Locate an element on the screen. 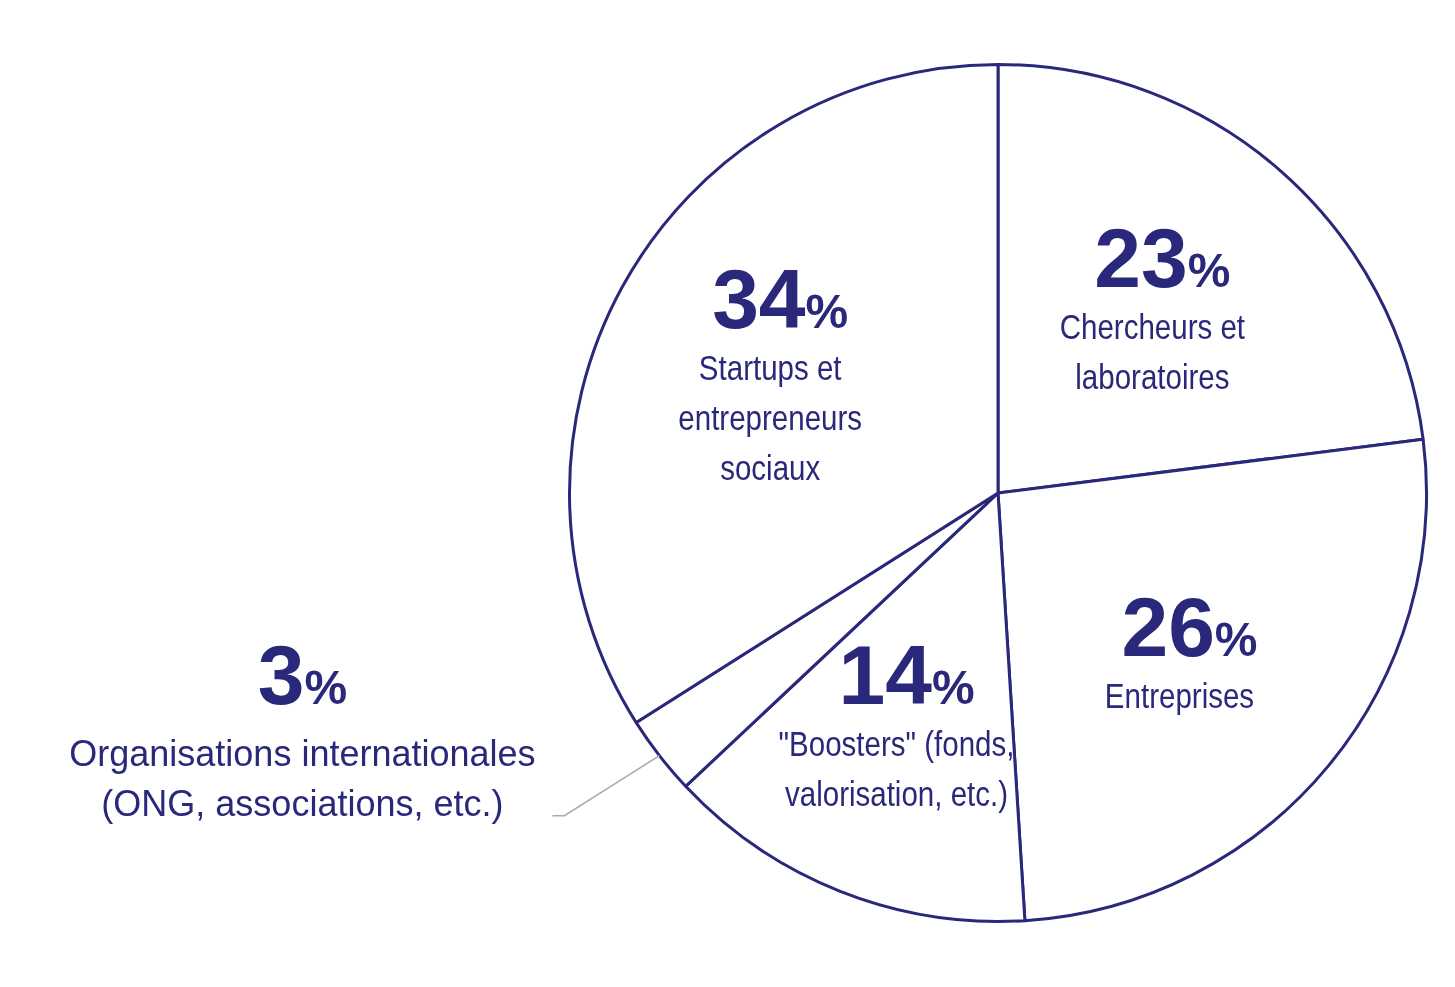 Image resolution: width=1455 pixels, height=987 pixels. slice-label: Chercheurs et laboratoires is located at coordinates (1152, 351).